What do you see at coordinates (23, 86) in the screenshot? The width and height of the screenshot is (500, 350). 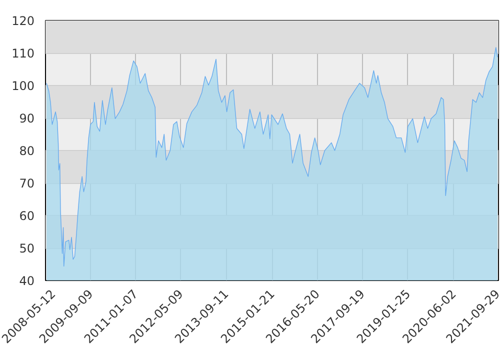 I see `y-tick-label: 100` at bounding box center [23, 86].